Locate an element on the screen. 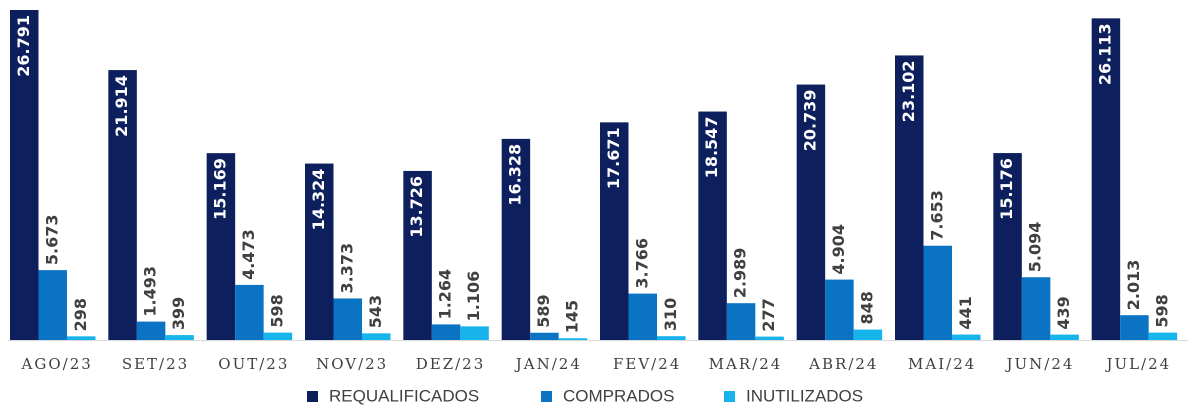 This screenshot has height=412, width=1193. value-label: 298 is located at coordinates (80, 314).